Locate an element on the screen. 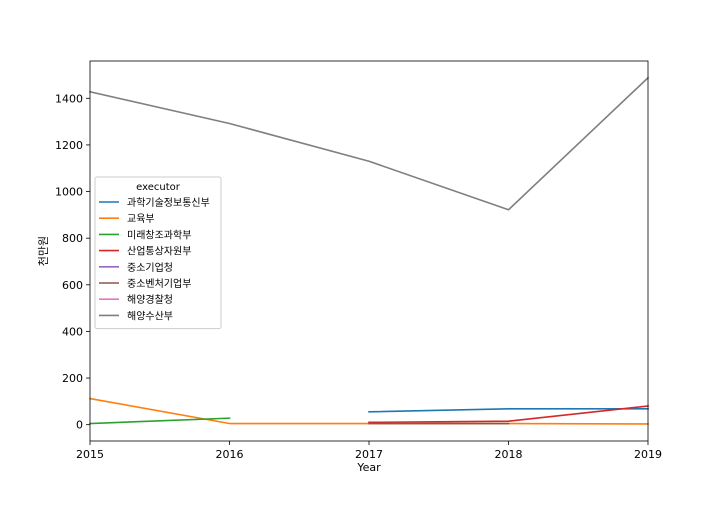  legend-label-0: 과학기술정보통신부 is located at coordinates (168, 203).